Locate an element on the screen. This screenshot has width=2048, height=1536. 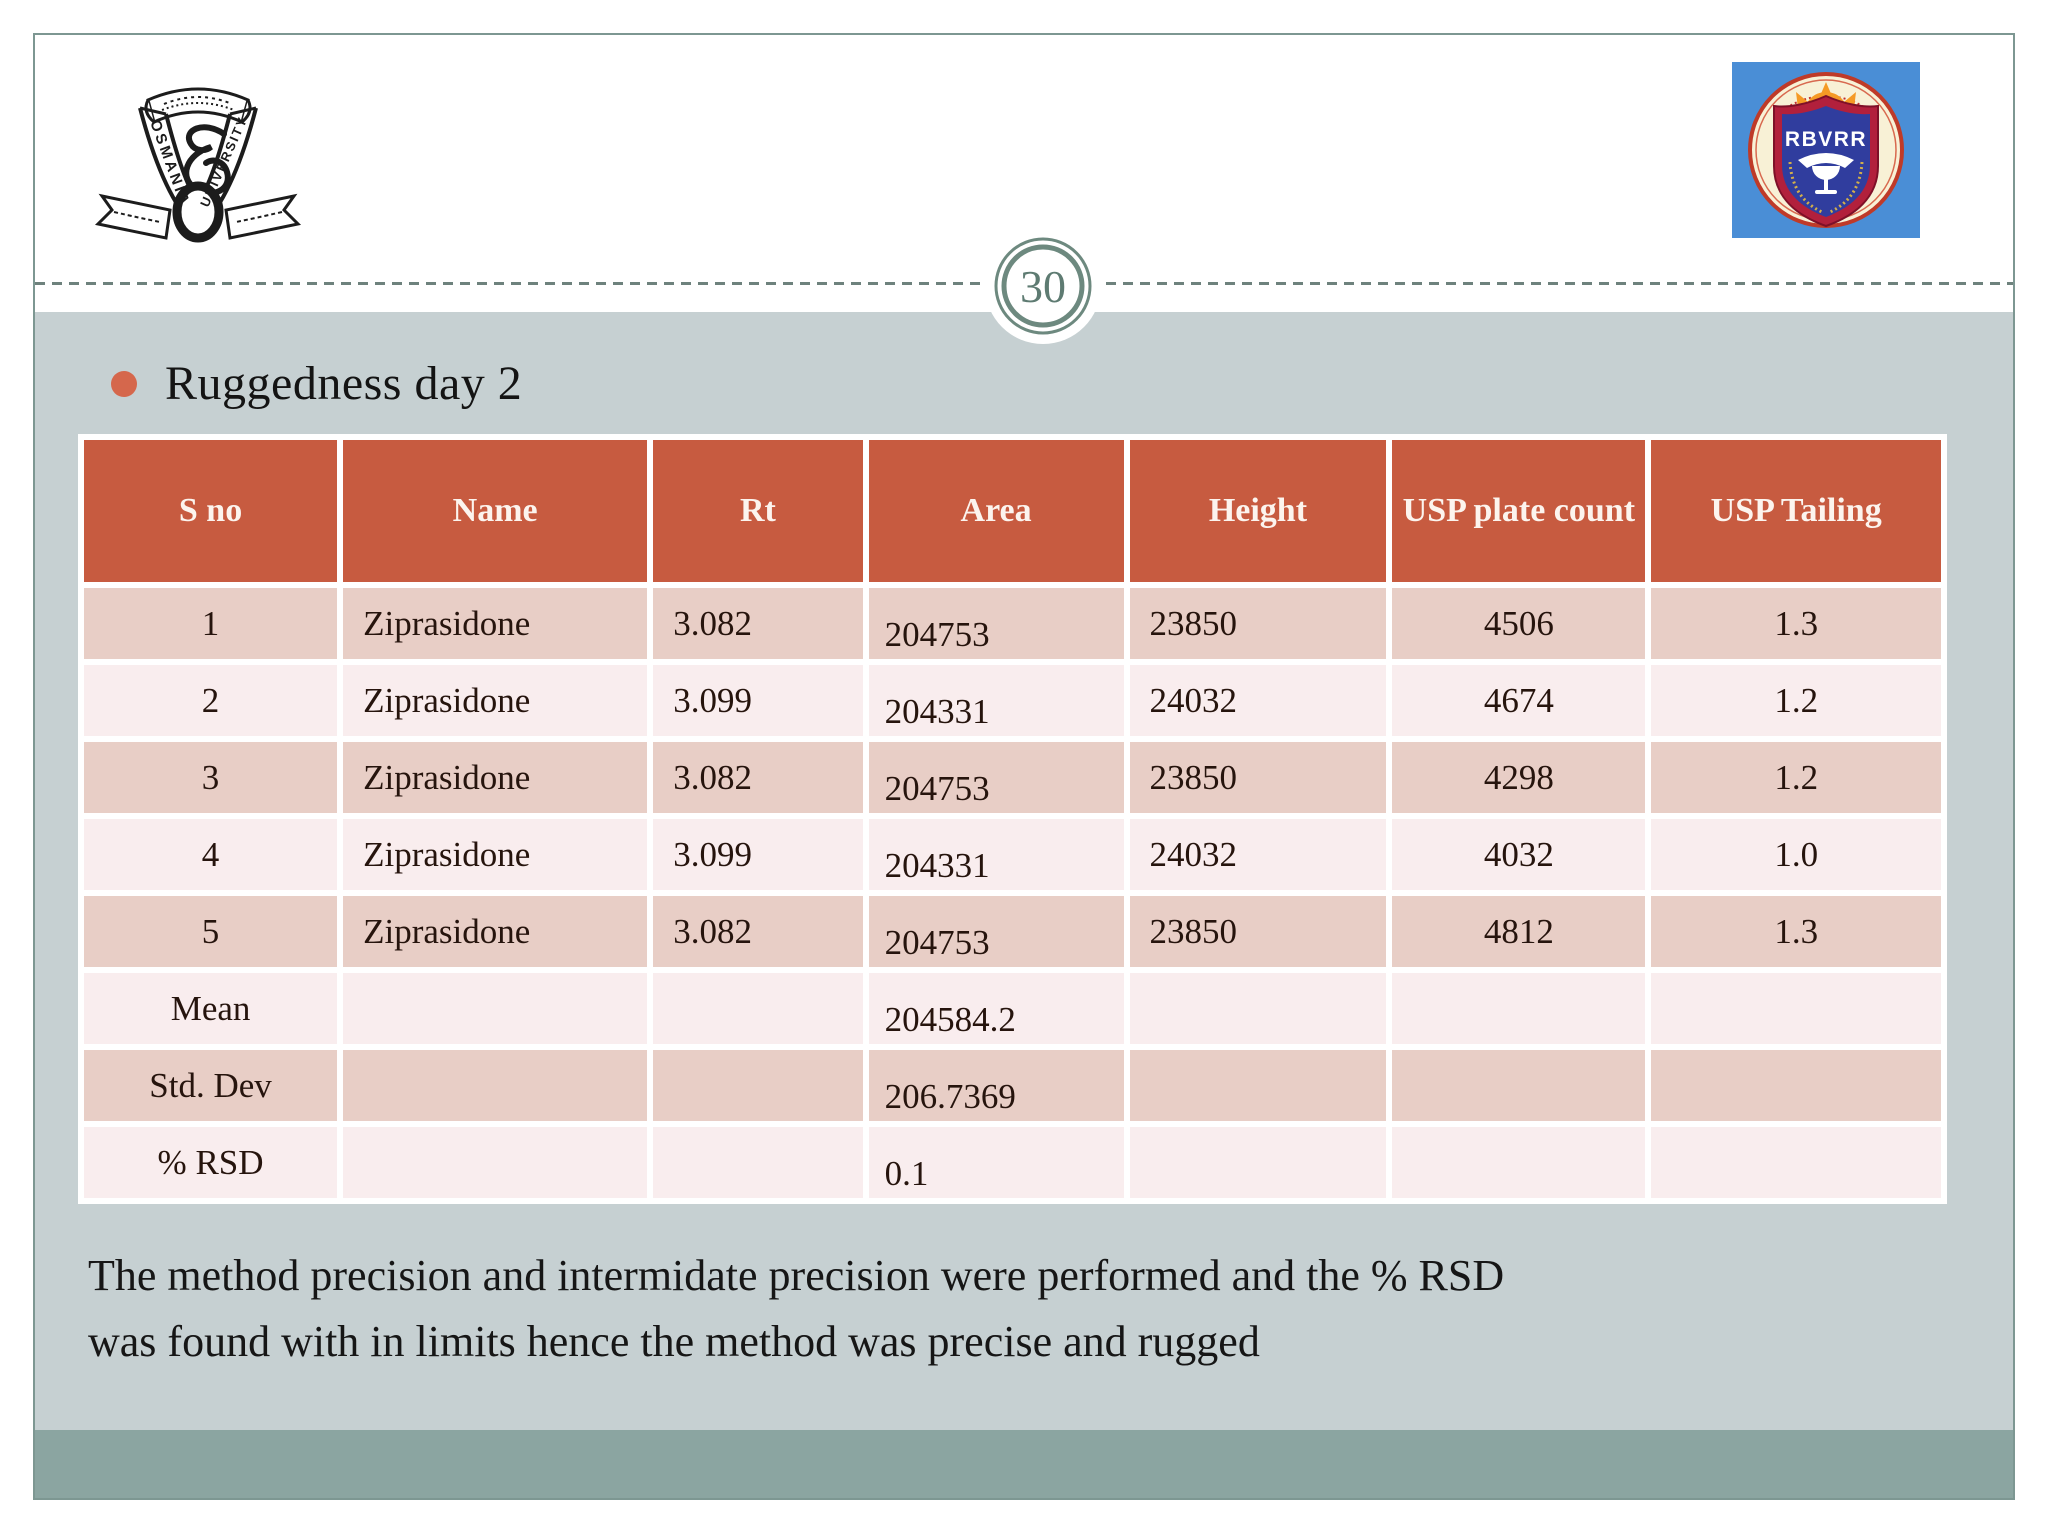
title-row: Ruggedness day 2 is located at coordinates (316, 383).